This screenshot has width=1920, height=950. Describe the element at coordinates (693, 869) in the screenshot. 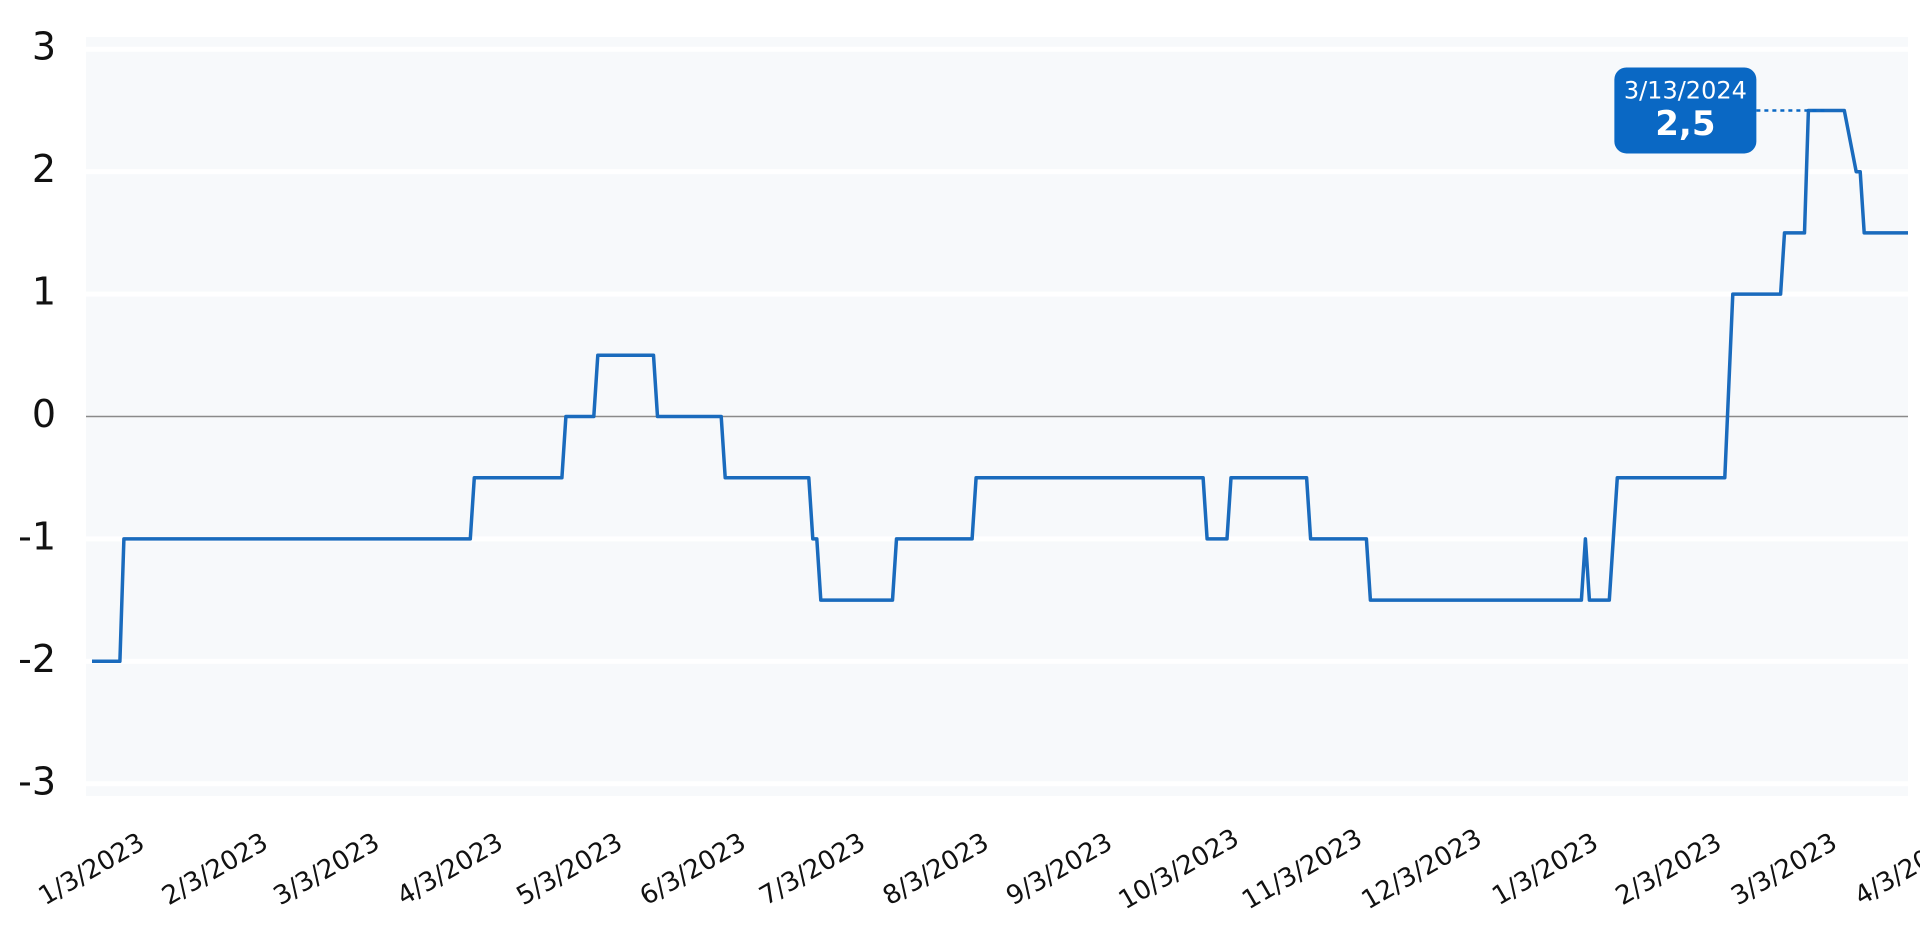

I see `x-tick-label: 6/3/2023` at that location.